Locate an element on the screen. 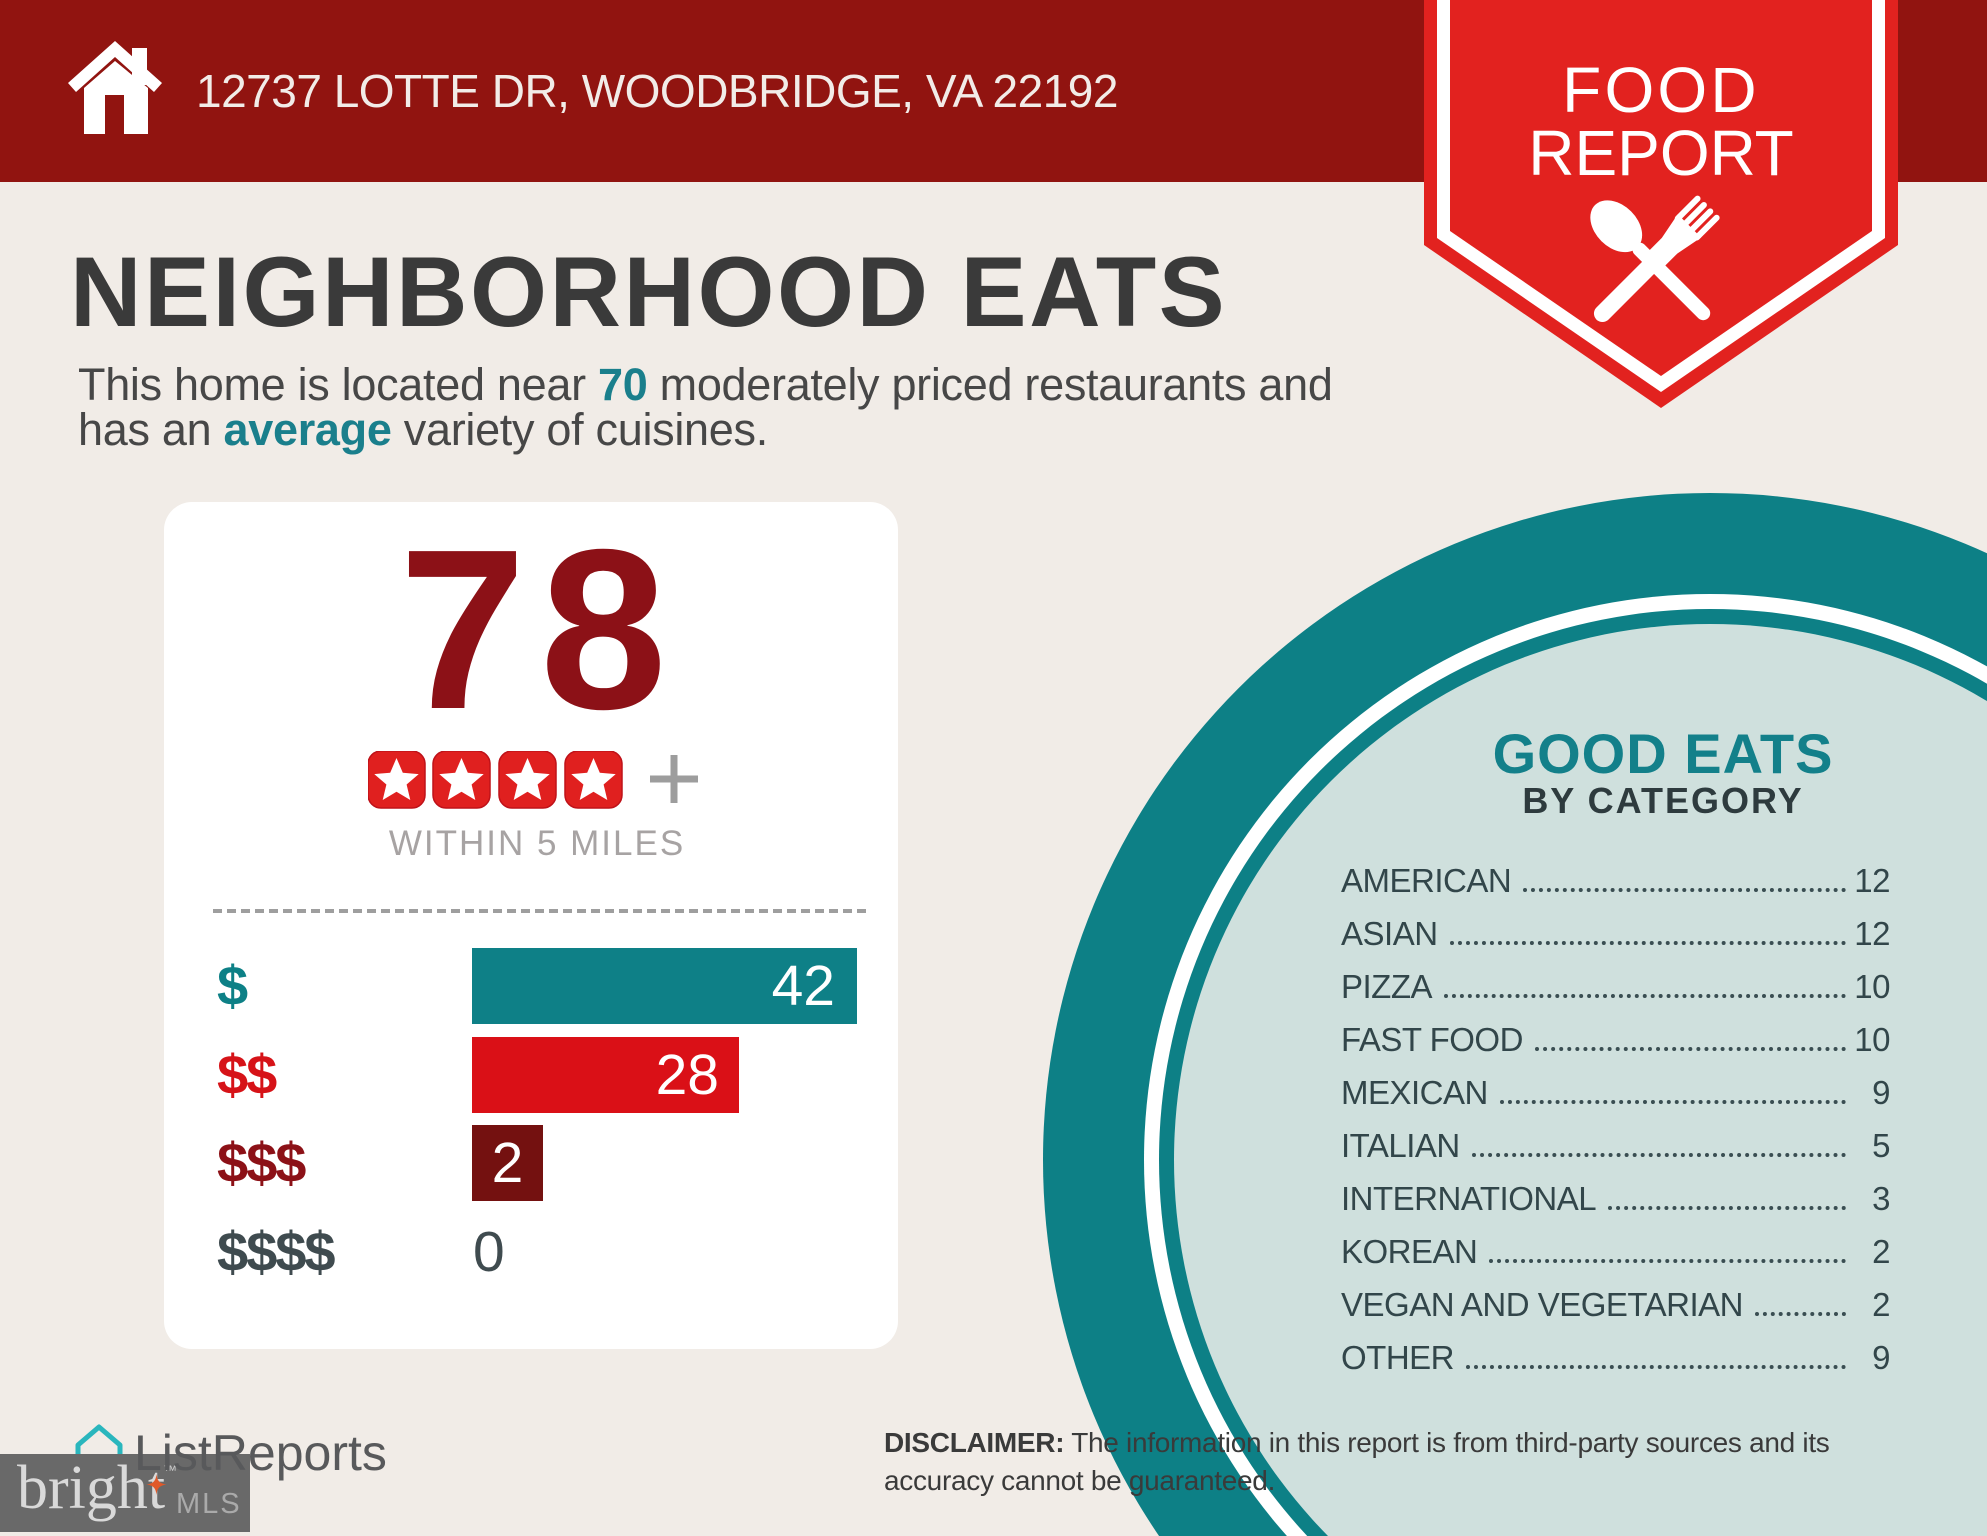  svg-text: FOOD is located at coordinates (1661, 90).